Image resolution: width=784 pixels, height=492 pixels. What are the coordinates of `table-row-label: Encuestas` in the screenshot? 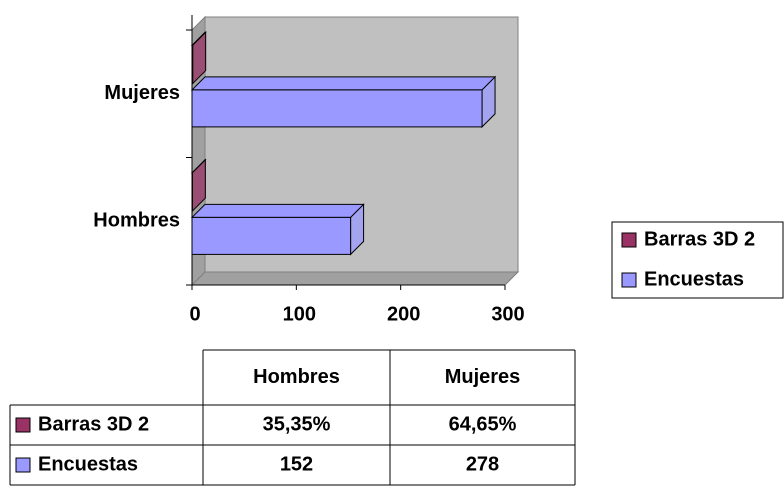 It's located at (88, 464).